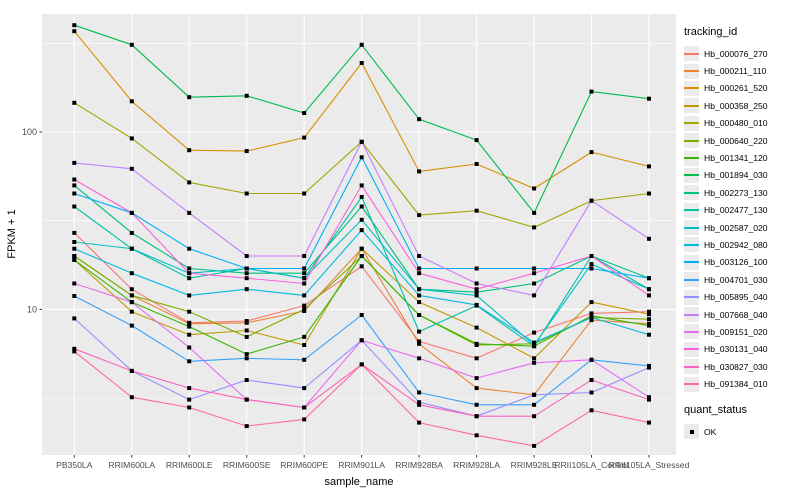 Image resolution: width=800 pixels, height=500 pixels. Describe the element at coordinates (710, 431) in the screenshot. I see `quant-status-label: OK` at that location.